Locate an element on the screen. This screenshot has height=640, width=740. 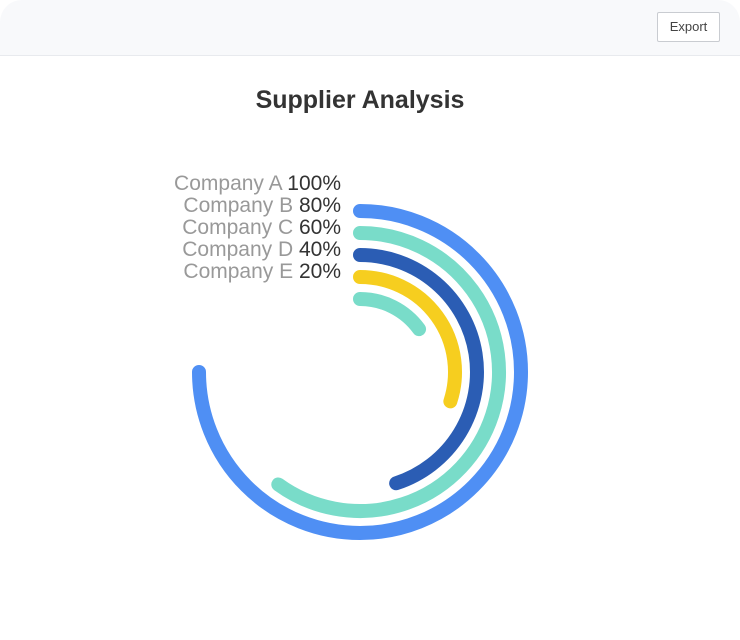
category-label: Company E is located at coordinates (241, 271).